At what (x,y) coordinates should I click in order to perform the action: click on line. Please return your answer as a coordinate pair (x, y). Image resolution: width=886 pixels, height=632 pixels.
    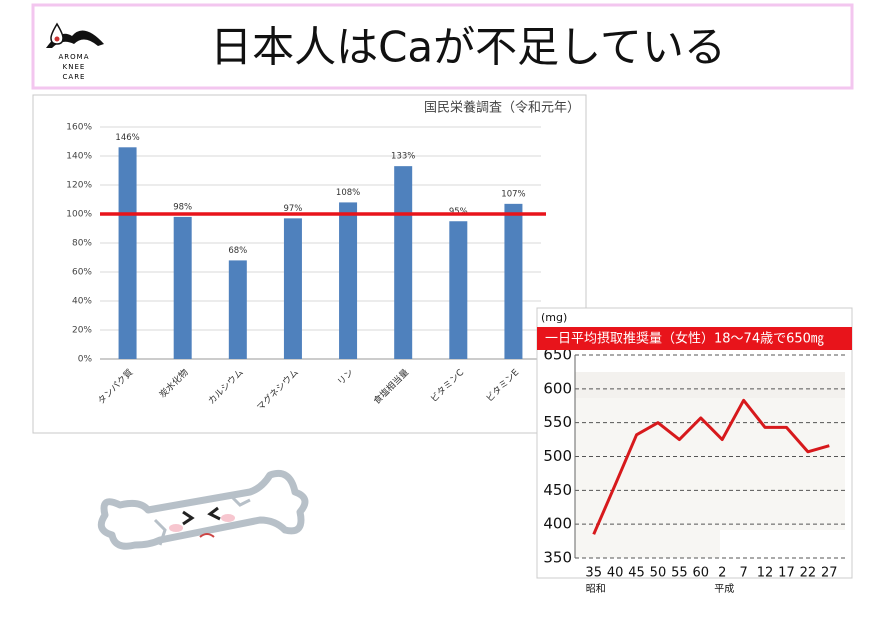
    Looking at the image, I should click on (711, 466).